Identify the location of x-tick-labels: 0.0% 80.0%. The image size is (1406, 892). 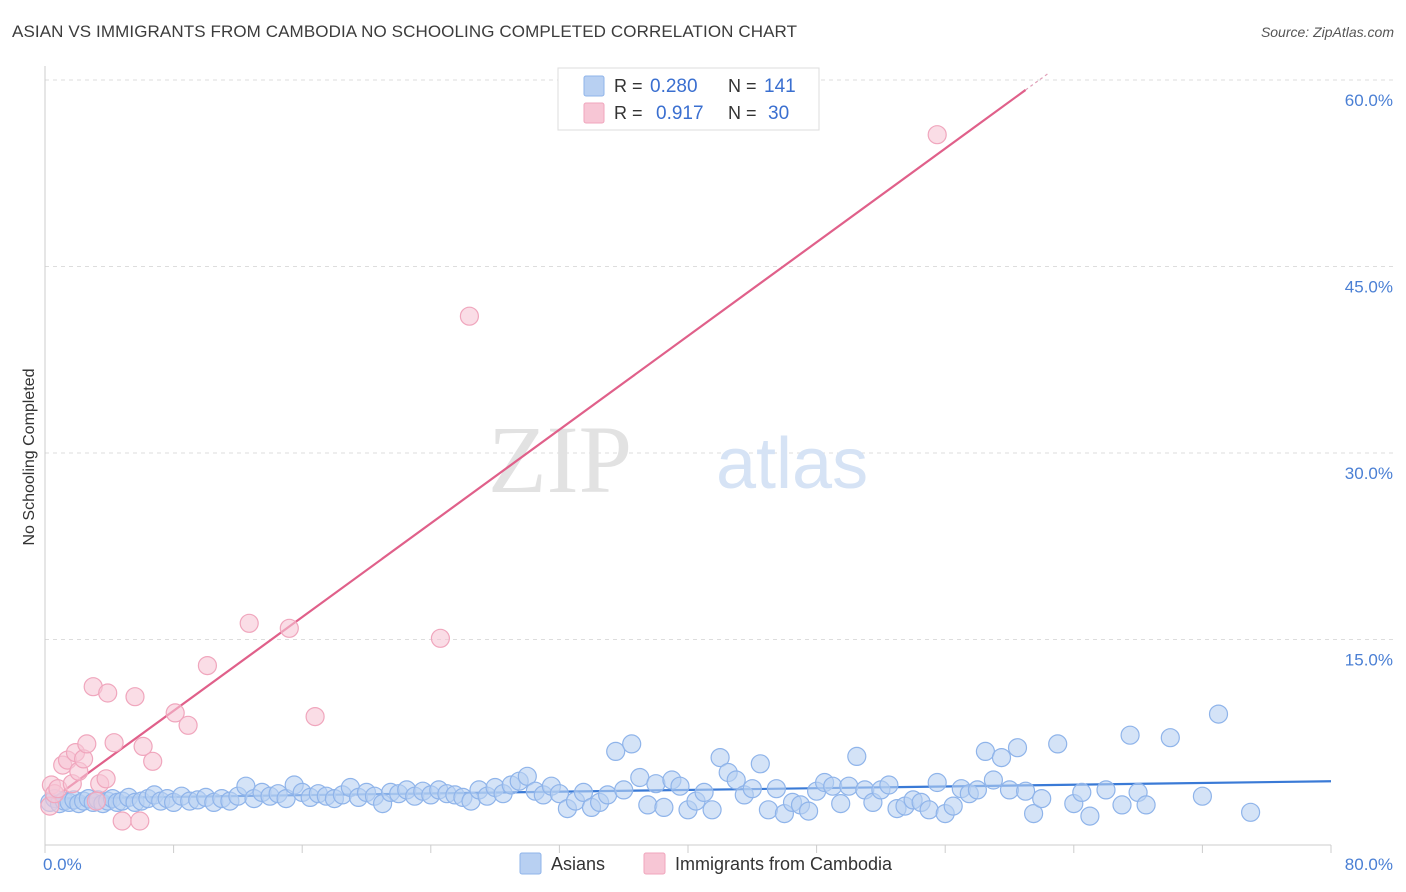
(718, 864).